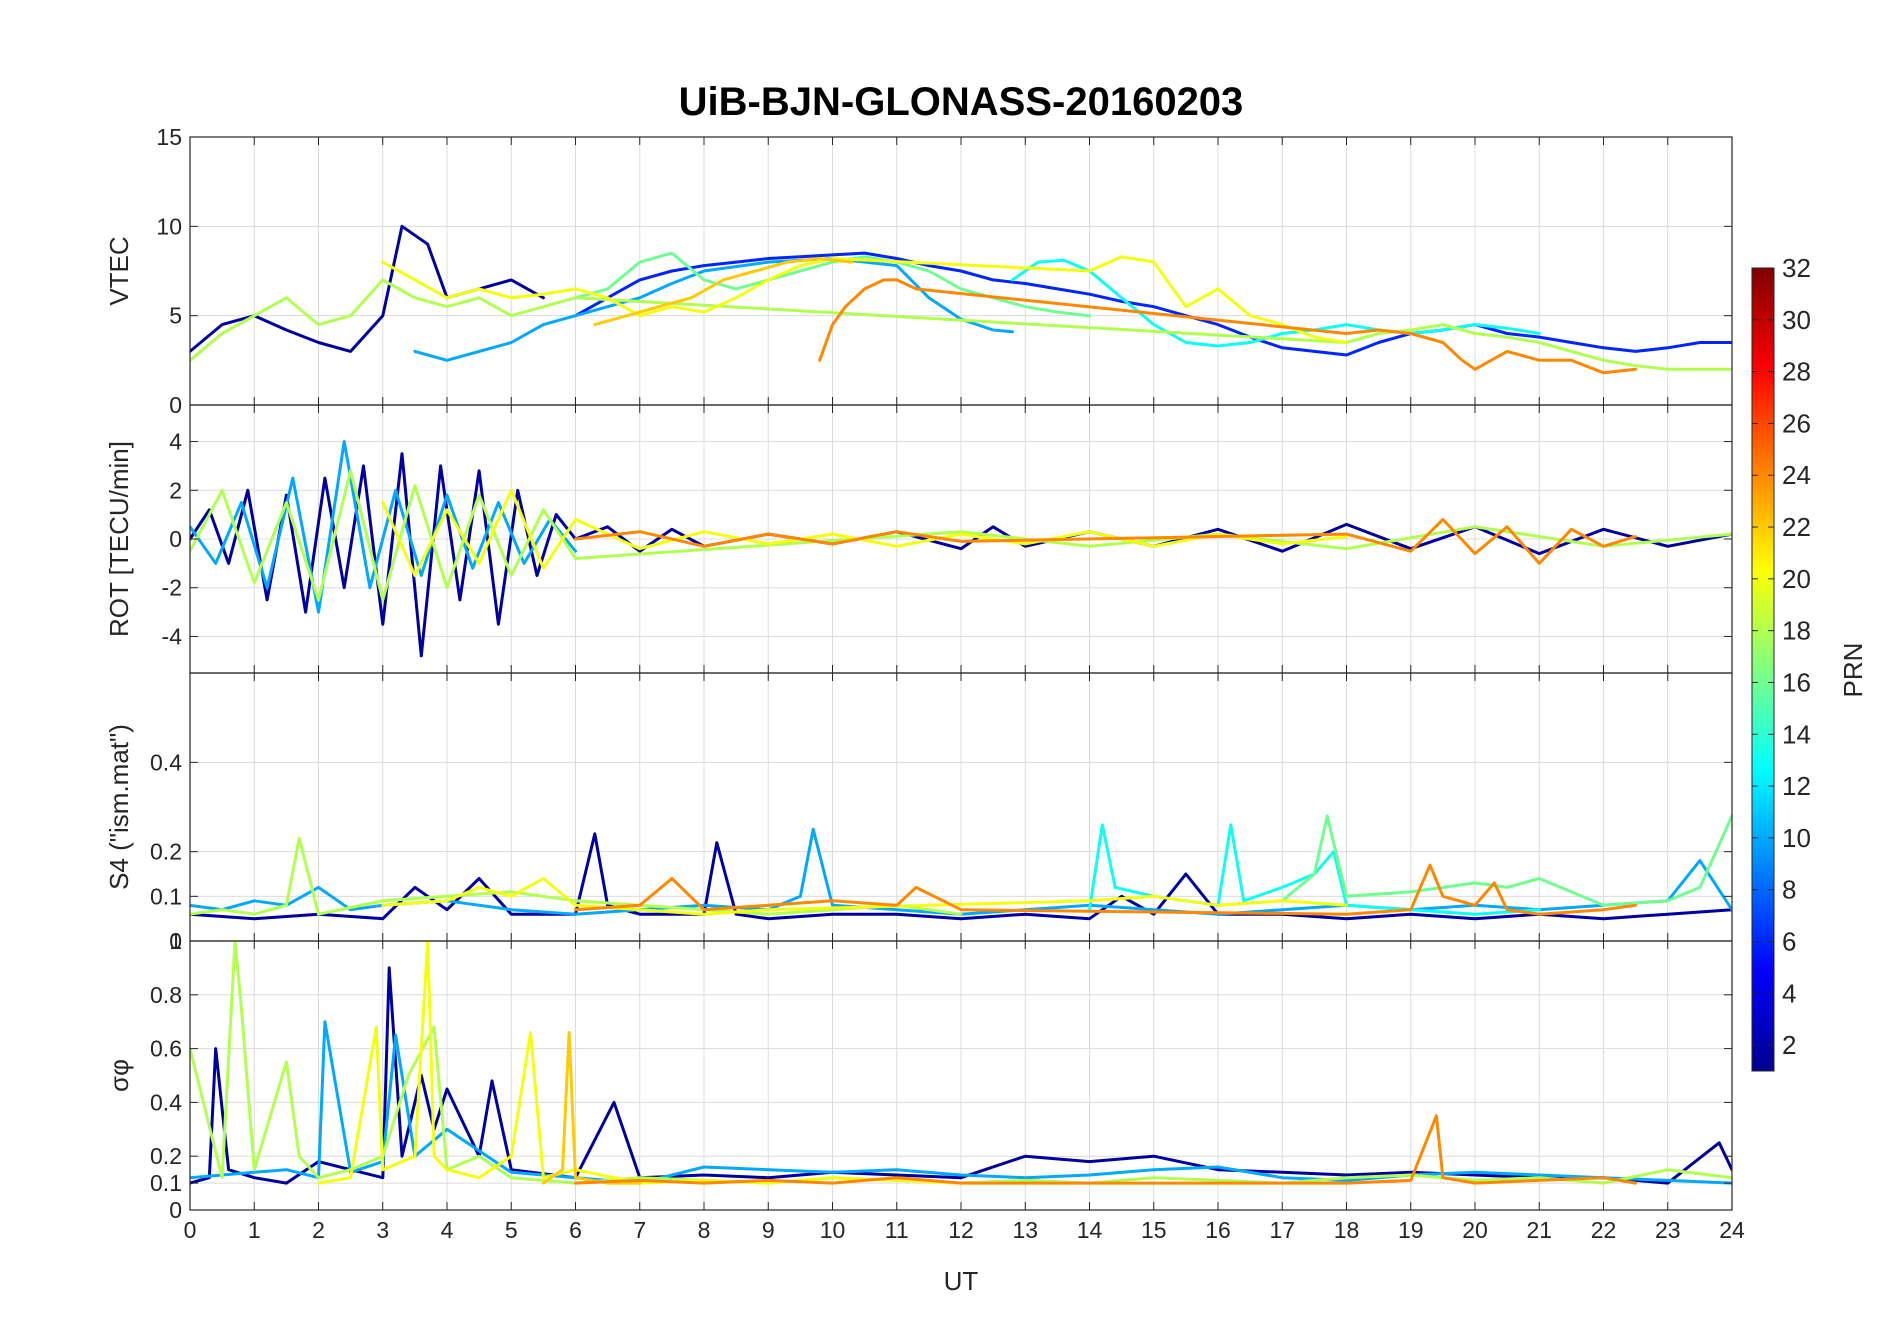  I want to click on x-tick-label: 13, so click(1025, 1230).